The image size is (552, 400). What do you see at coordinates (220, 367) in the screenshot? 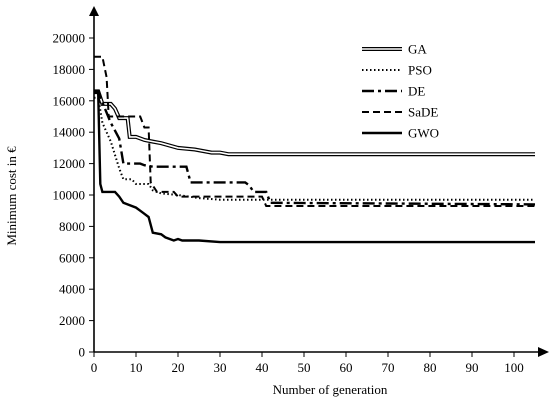
I see `x-tick-label: 30` at bounding box center [220, 367].